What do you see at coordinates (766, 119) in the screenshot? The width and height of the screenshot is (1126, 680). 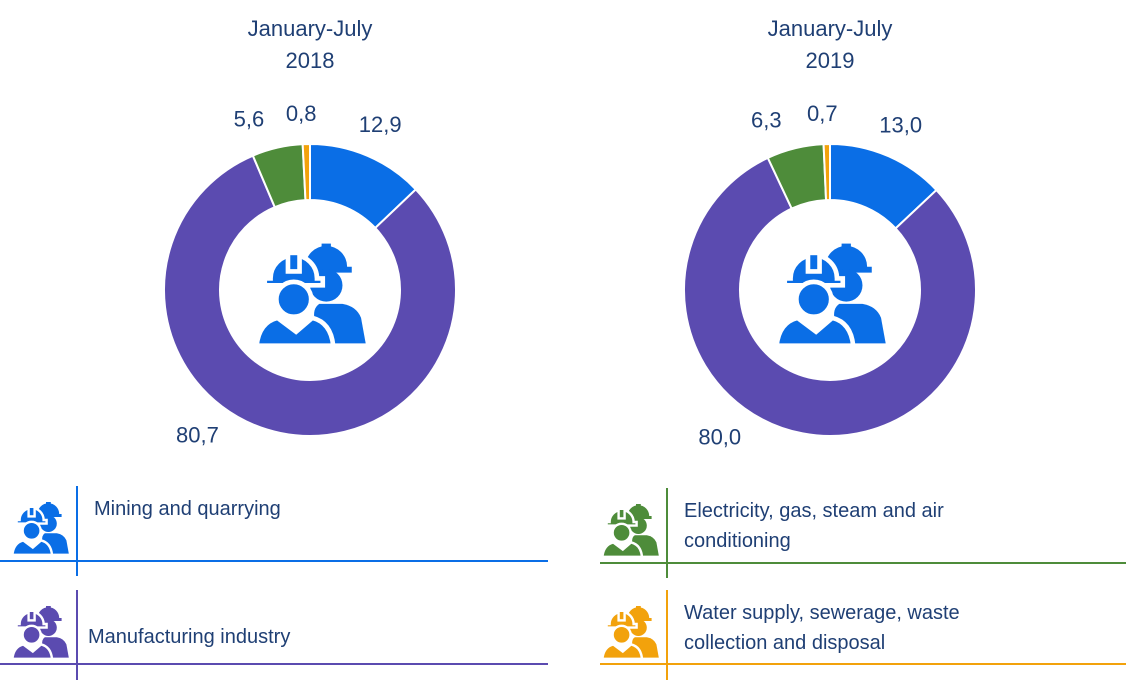 I see `data-label: 6,3` at bounding box center [766, 119].